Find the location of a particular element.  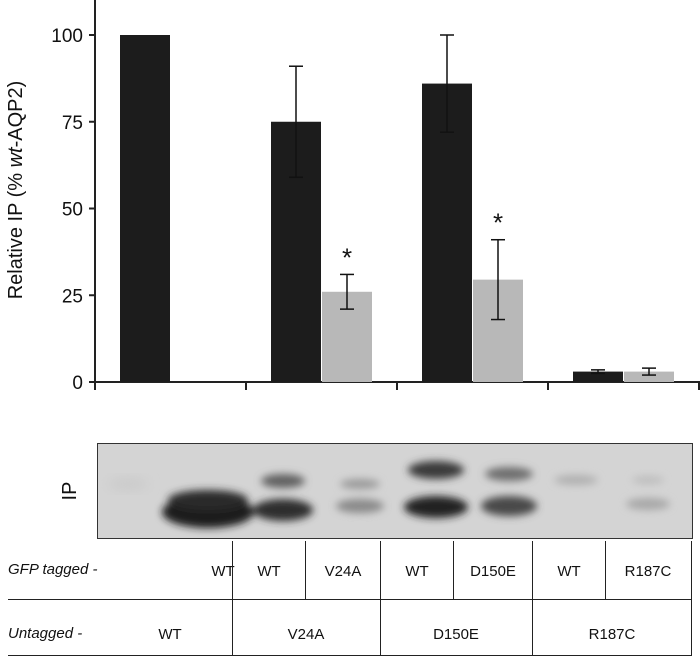

blot-label: IP is located at coordinates (70, 491).